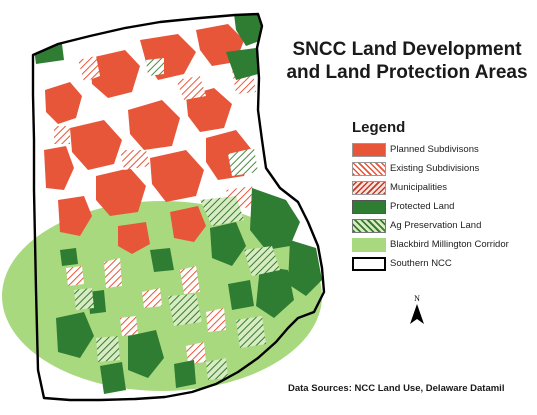 This screenshot has width=537, height=415. I want to click on legend-swatch-planned, so click(369, 149).